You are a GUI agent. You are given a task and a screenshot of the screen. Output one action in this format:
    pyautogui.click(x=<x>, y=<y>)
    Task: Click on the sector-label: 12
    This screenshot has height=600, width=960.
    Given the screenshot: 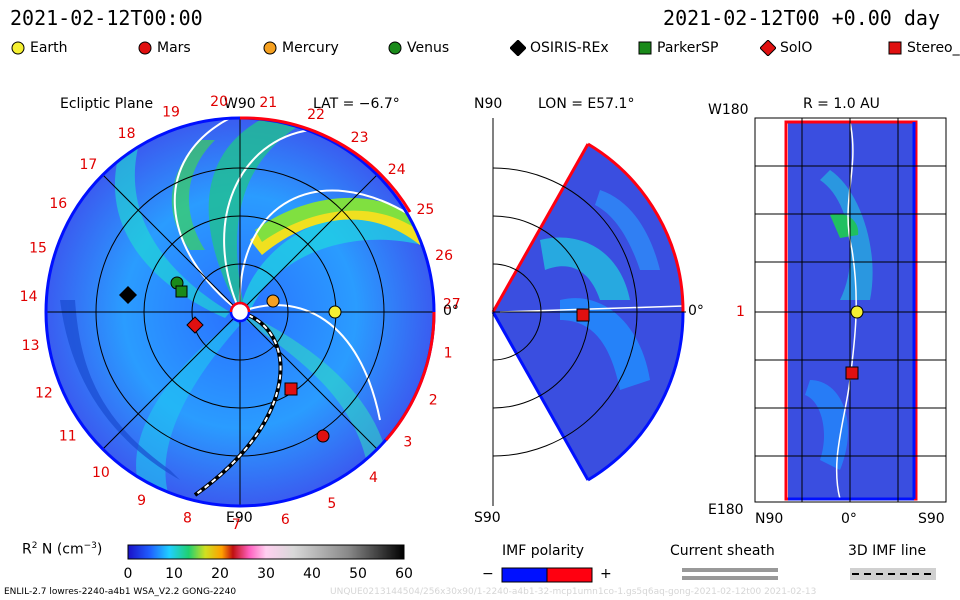 What is the action you would take?
    pyautogui.click(x=44, y=394)
    